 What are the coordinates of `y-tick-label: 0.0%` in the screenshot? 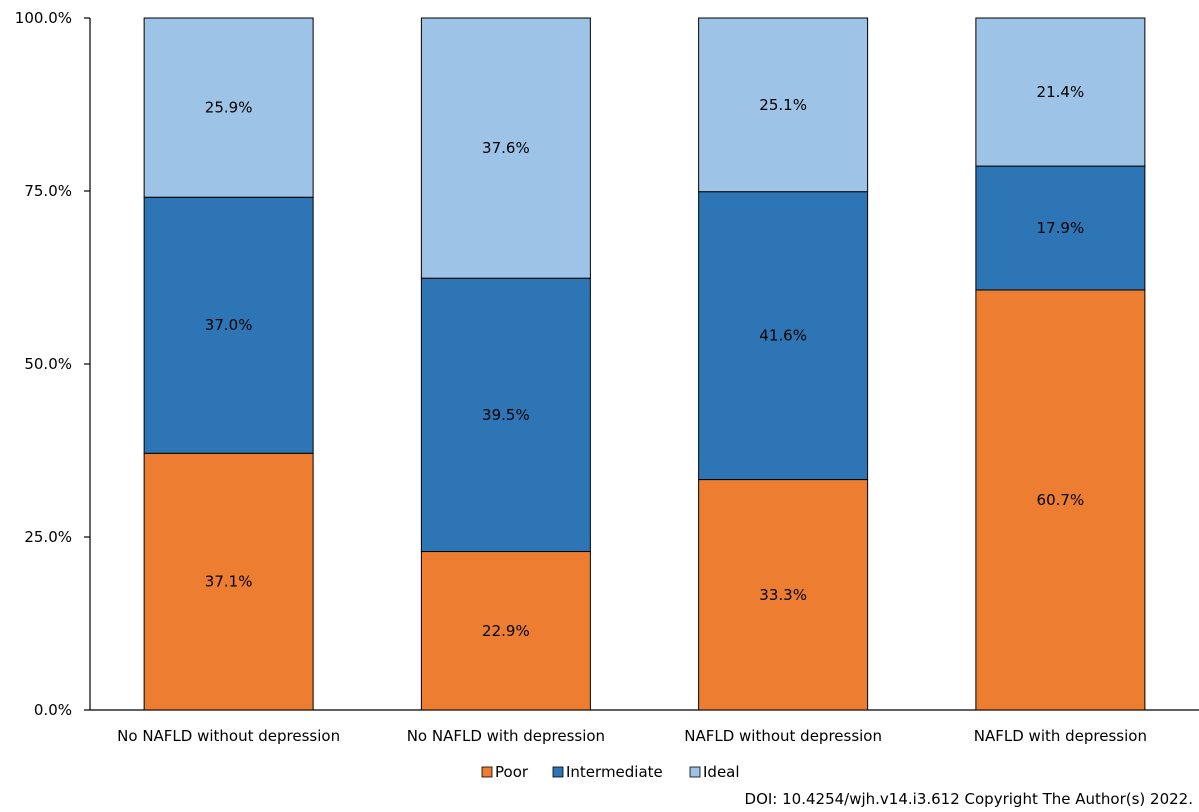 It's located at (53, 710).